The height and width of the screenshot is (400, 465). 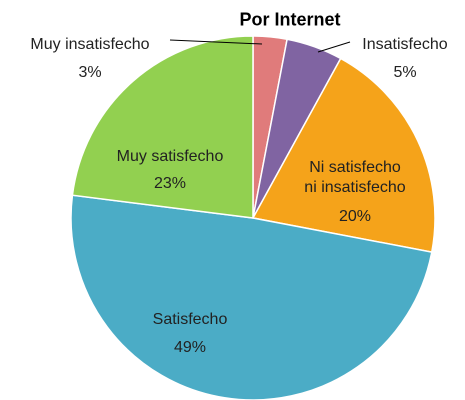 What do you see at coordinates (190, 347) in the screenshot?
I see `value-label: 49%` at bounding box center [190, 347].